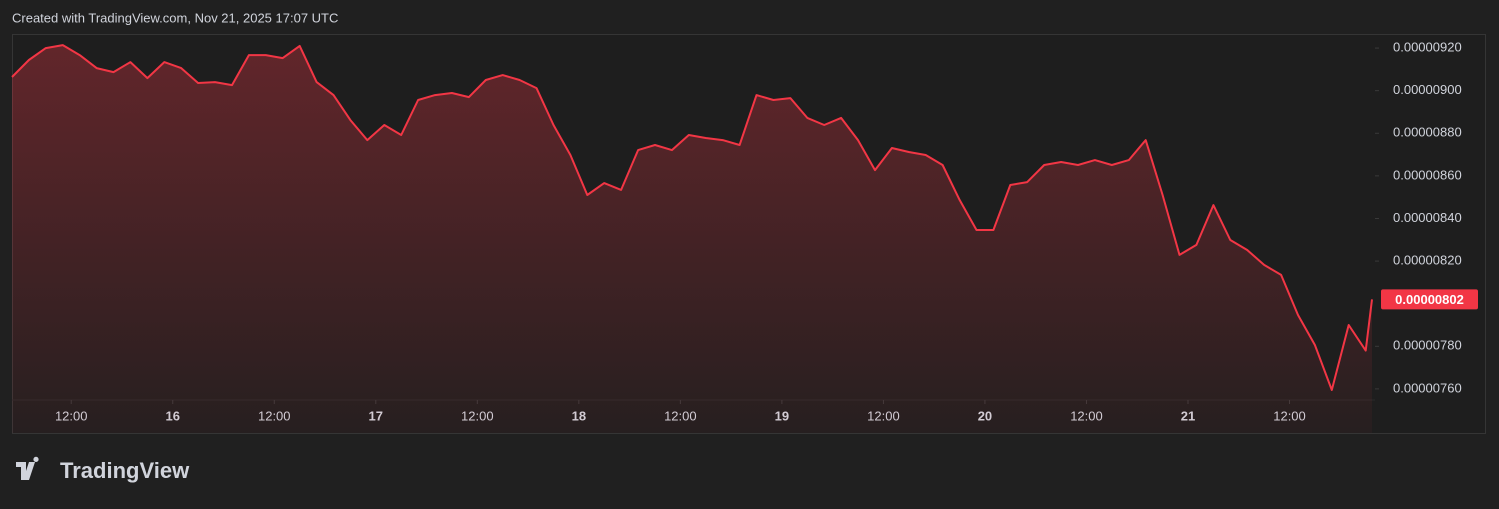 This screenshot has height=509, width=1499. Describe the element at coordinates (1427, 260) in the screenshot. I see `y-tick-label: 0.00000820` at that location.